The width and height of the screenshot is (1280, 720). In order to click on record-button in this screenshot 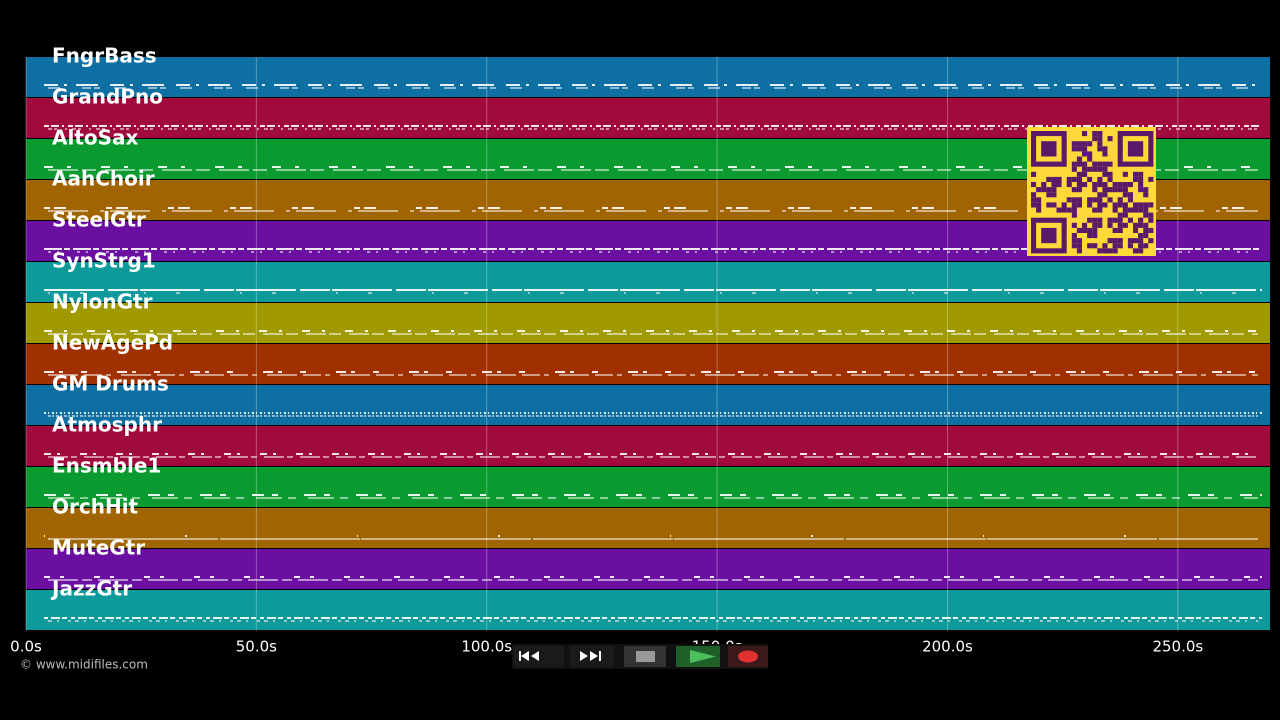, I will do `click(748, 656)`.